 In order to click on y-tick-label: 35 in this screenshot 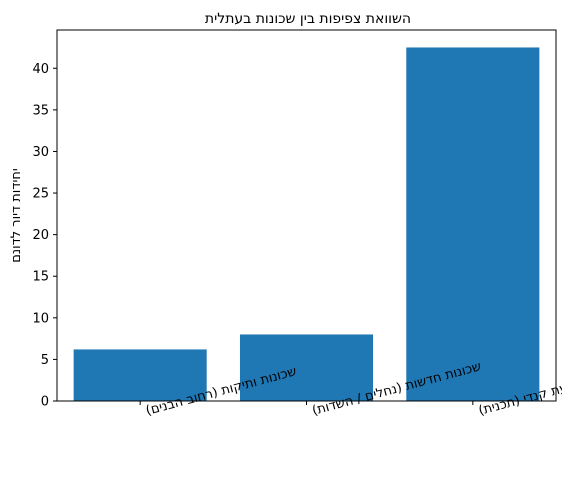, I will do `click(40, 110)`.